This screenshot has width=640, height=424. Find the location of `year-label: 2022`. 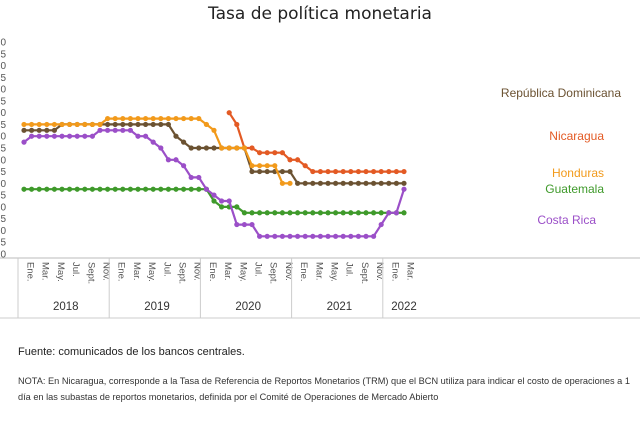

year-label: 2022 is located at coordinates (404, 307).